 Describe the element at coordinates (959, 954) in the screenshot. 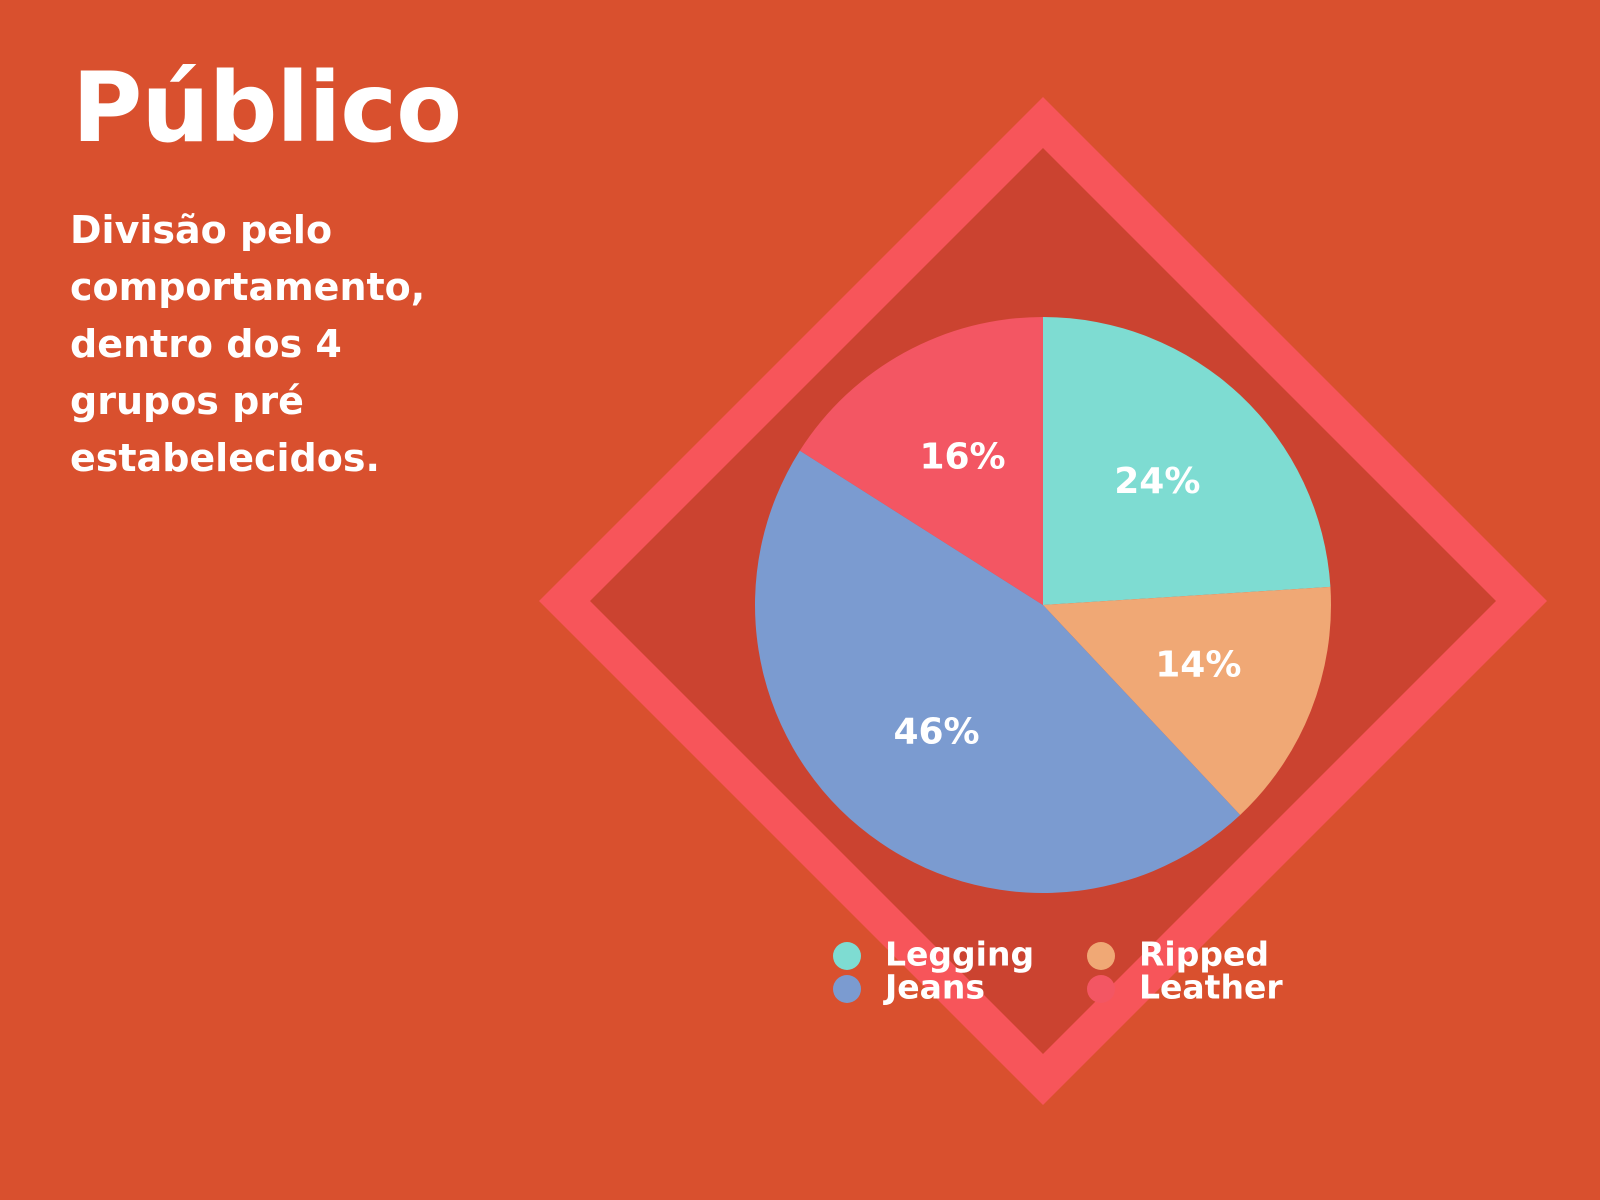

I see `legend-label: Legging` at that location.